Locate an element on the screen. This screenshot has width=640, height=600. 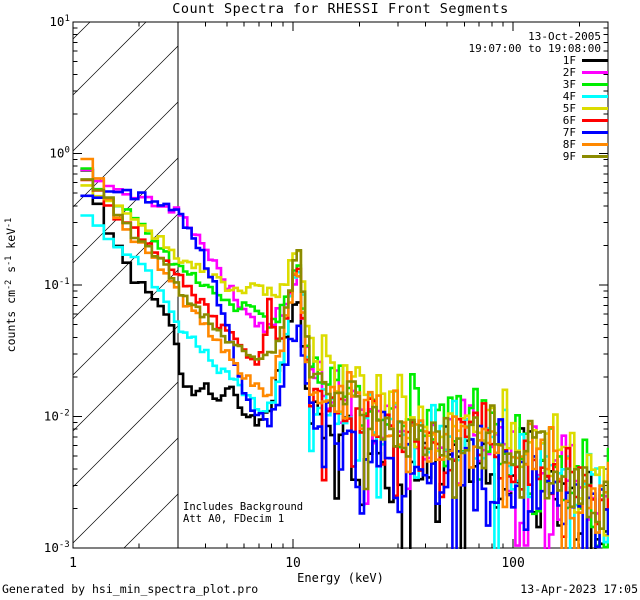
legend-entry-label: 6F is located at coordinates (569, 120).